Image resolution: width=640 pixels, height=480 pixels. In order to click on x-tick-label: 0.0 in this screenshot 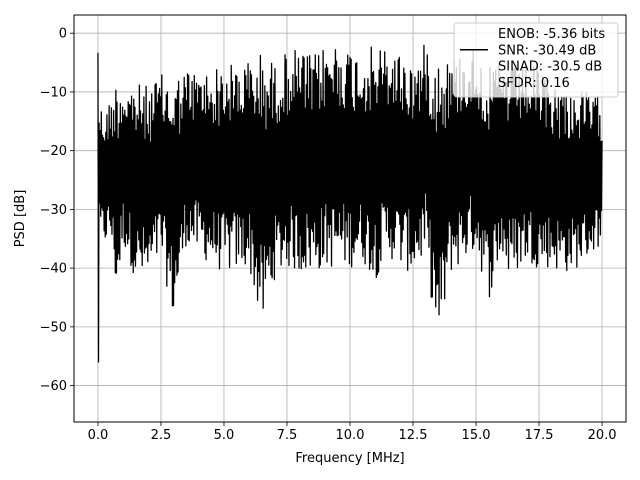, I will do `click(98, 435)`.